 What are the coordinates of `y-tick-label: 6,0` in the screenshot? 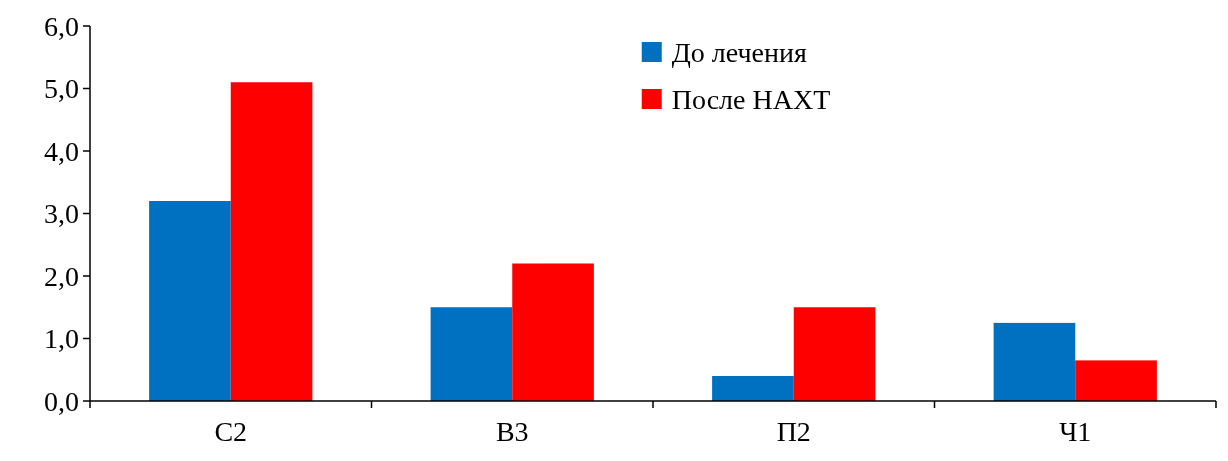 It's located at (61, 26).